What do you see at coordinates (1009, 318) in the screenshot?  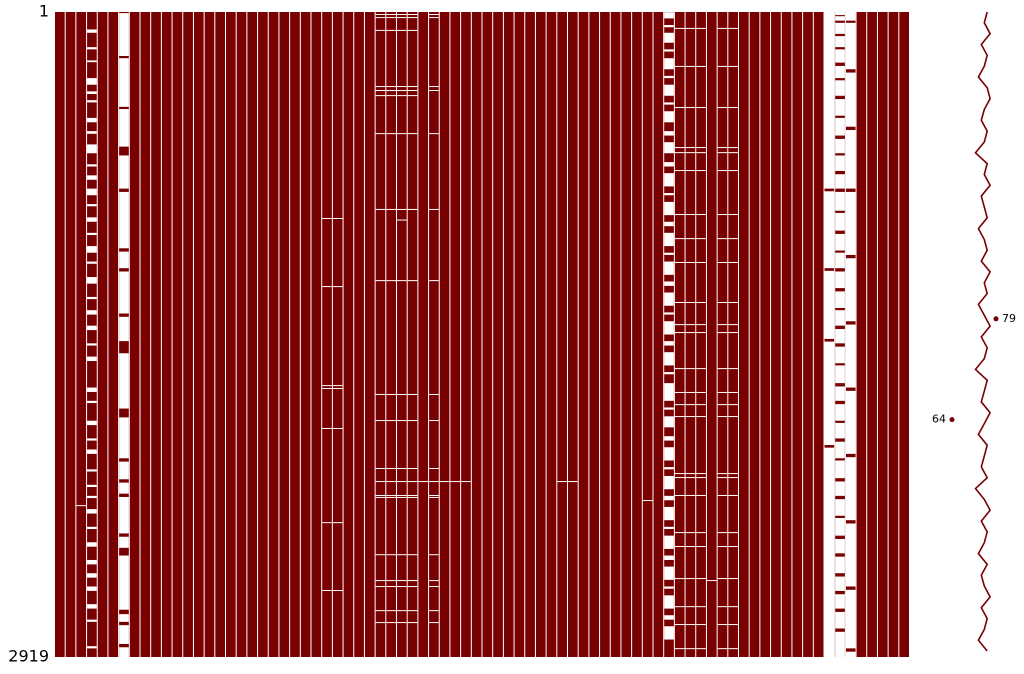 I see `extreme-label: 79` at bounding box center [1009, 318].